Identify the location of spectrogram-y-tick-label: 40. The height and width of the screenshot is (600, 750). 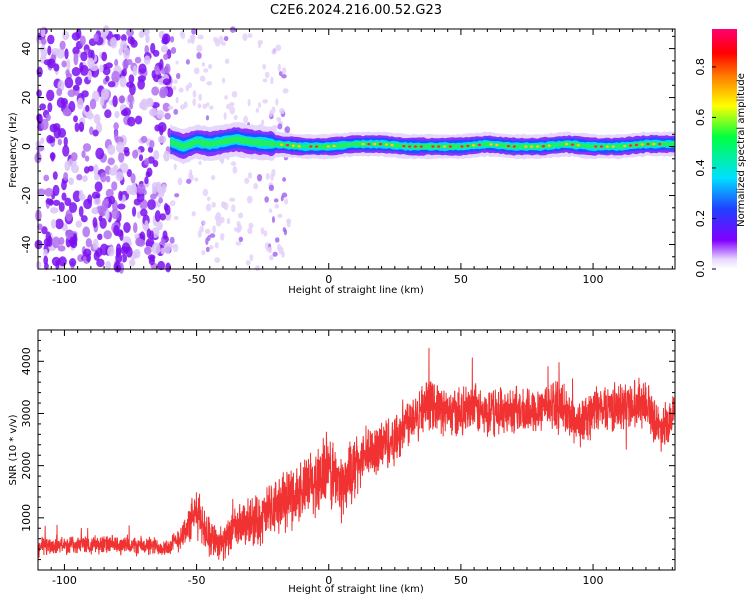
(26, 49).